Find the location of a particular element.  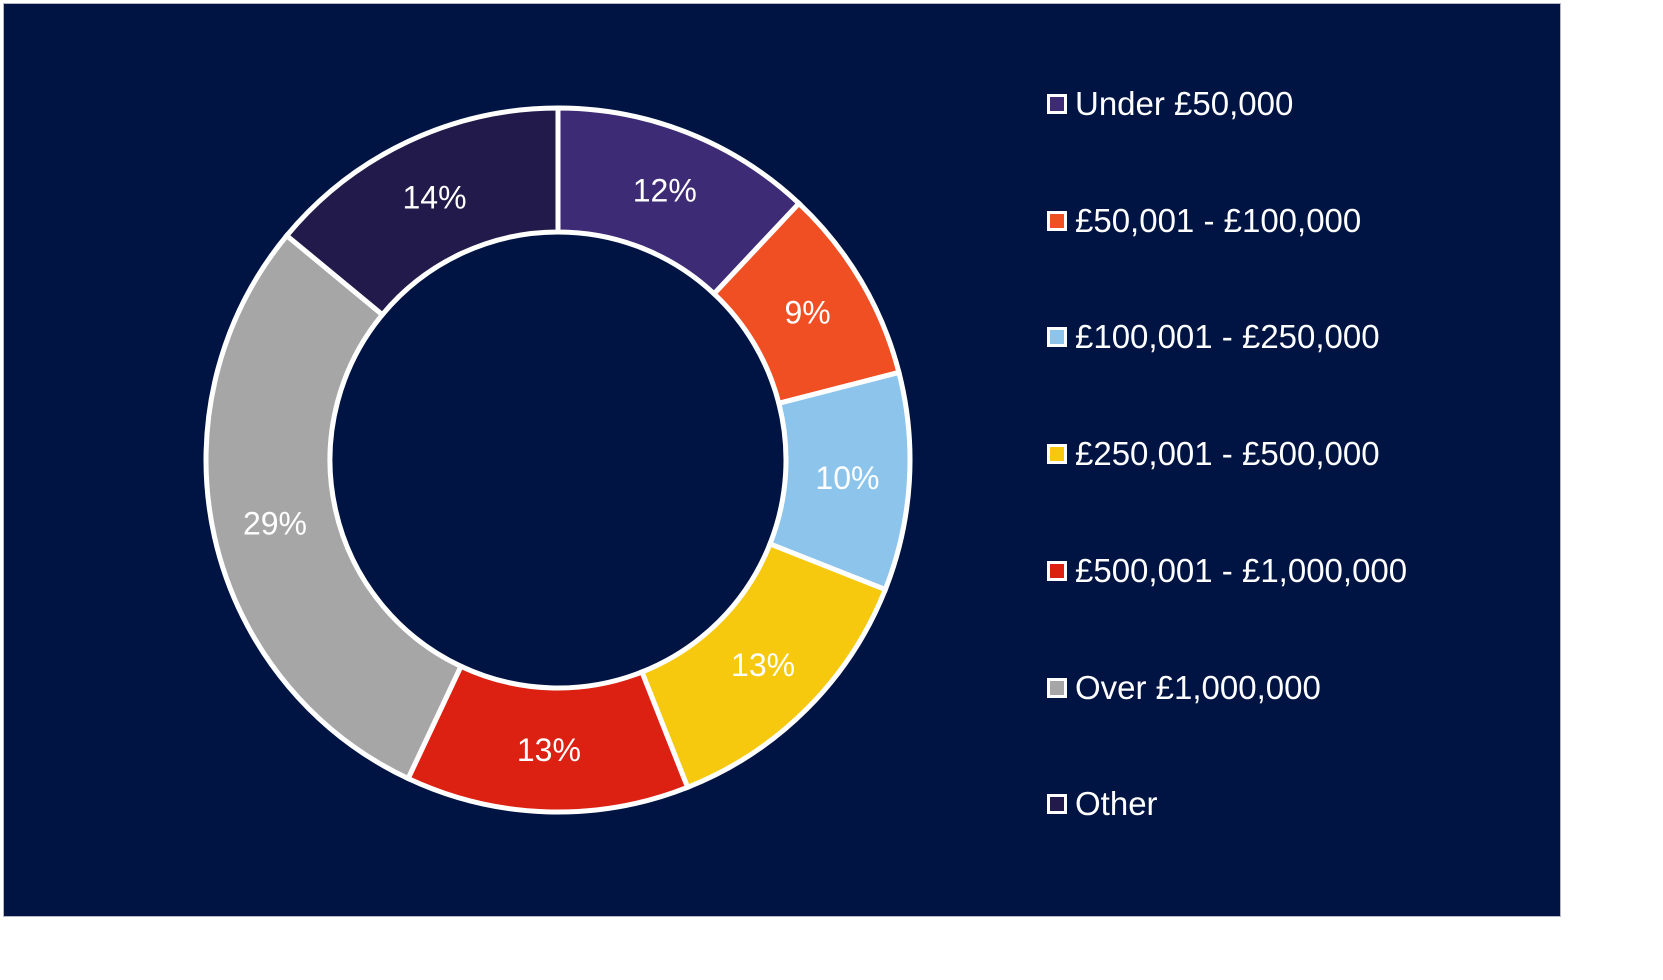

legend-item: £500,001 - £1,000,000 is located at coordinates (1227, 571).